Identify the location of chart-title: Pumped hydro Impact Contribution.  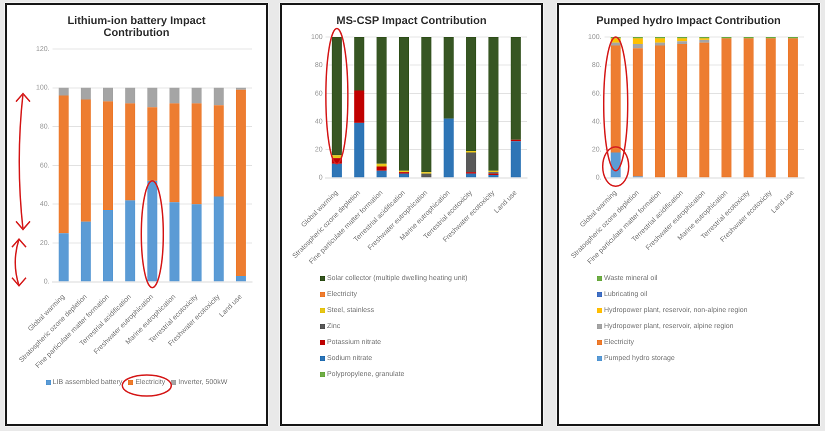
(688, 21).